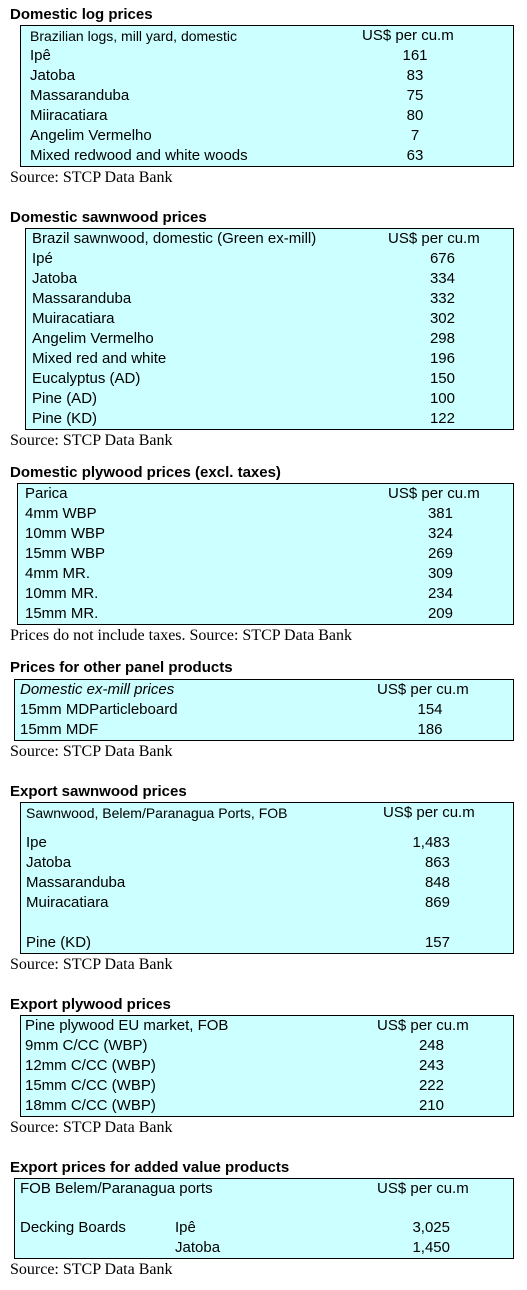 This screenshot has height=1290, width=527. Describe the element at coordinates (90, 1085) in the screenshot. I see `row-label: 15mm C/CC (WBP)` at that location.